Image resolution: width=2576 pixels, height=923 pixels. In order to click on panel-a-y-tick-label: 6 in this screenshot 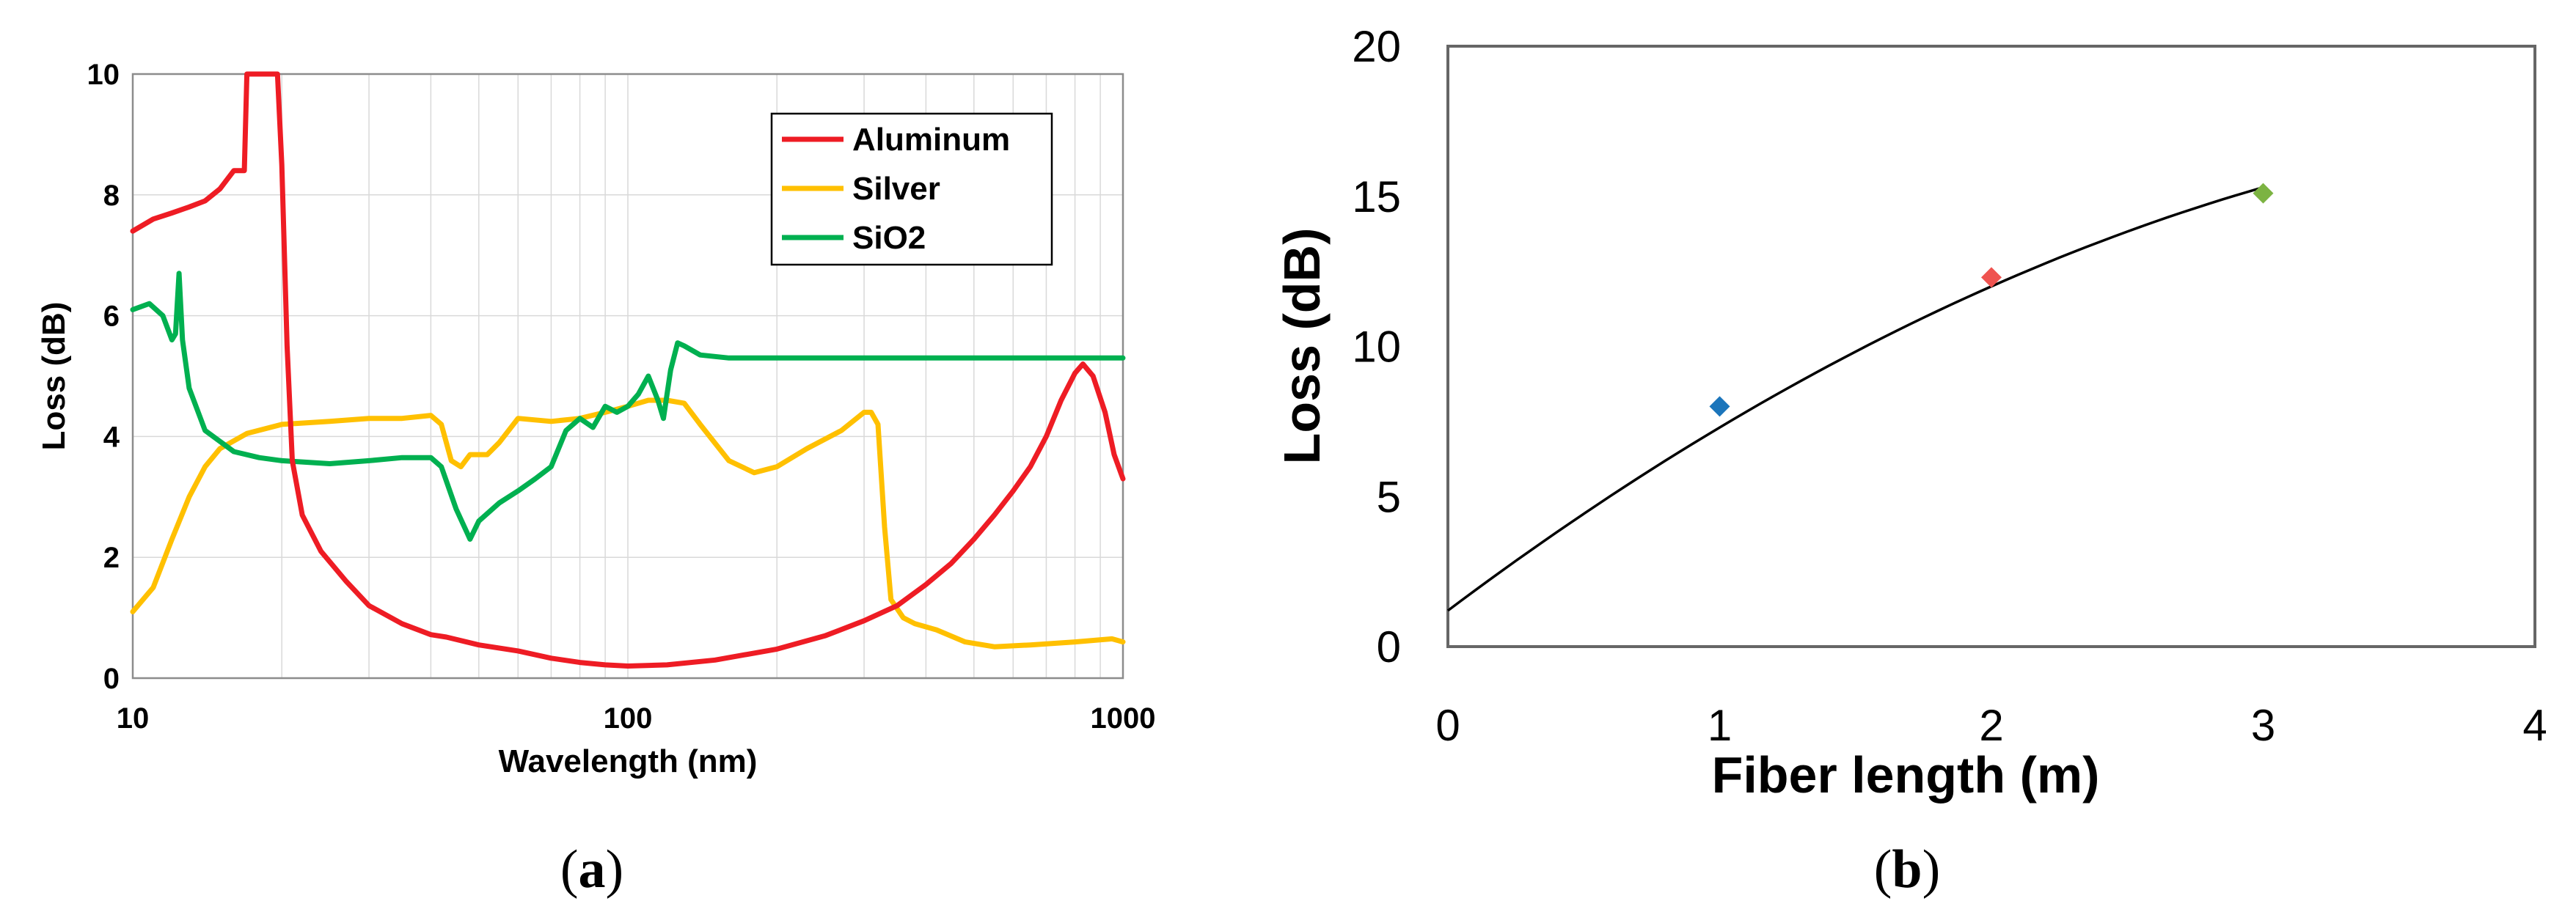, I will do `click(111, 317)`.